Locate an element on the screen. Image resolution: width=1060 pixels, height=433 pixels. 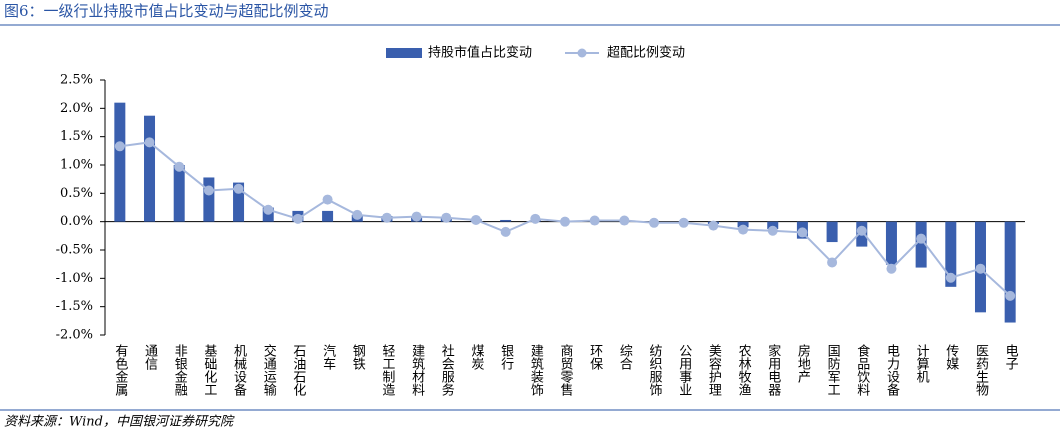
x-tick-label: 石油石化 is located at coordinates (298, 370).